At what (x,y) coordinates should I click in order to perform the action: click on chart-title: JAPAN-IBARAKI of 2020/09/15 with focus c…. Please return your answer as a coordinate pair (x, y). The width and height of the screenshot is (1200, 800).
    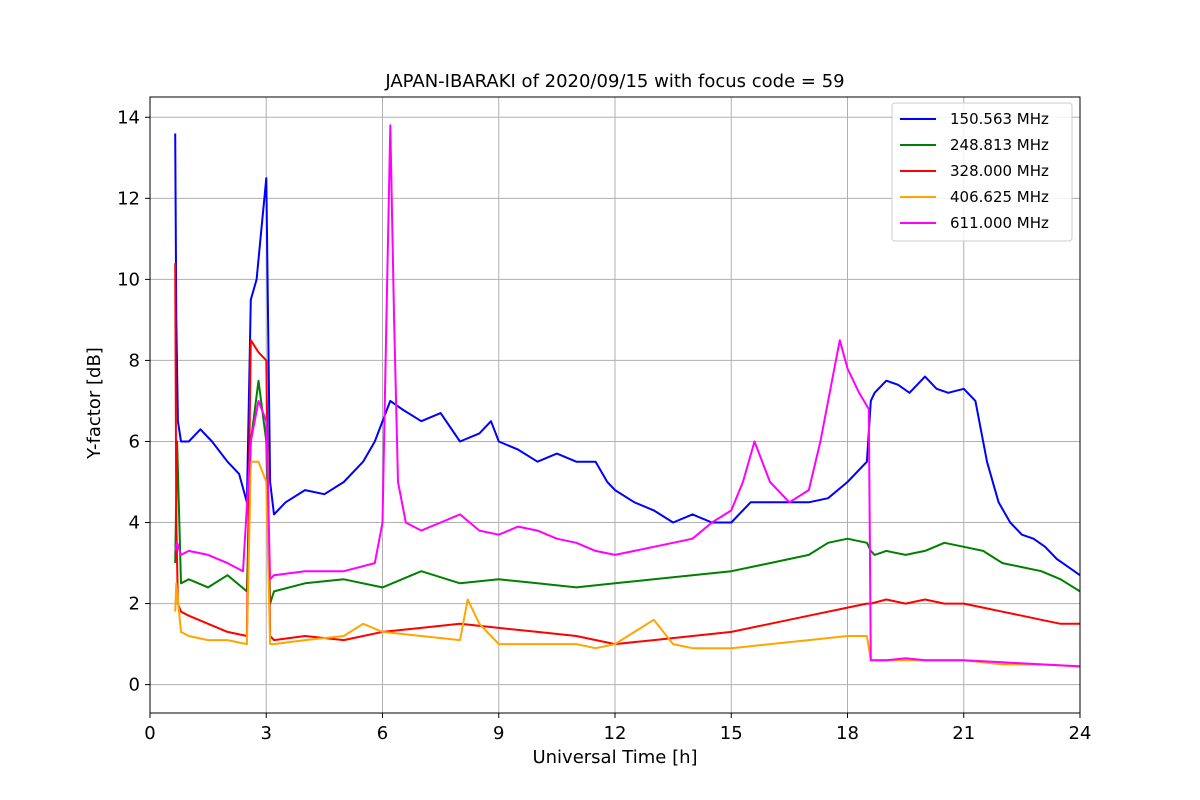
    Looking at the image, I should click on (614, 81).